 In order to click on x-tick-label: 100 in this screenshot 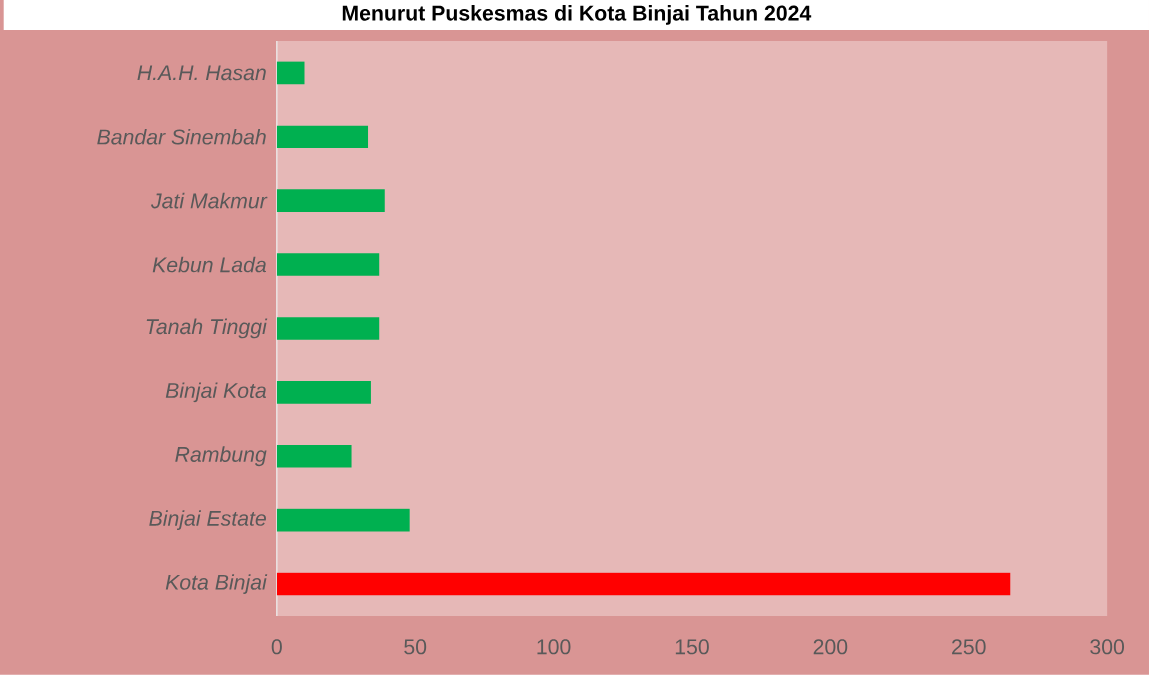, I will do `click(554, 647)`.